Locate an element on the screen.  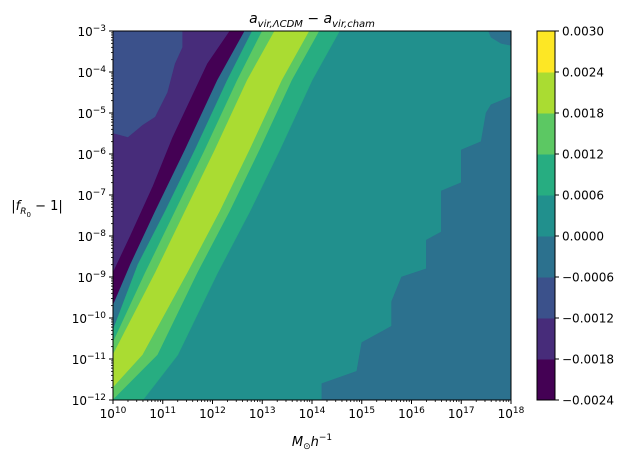
colorbar-frame is located at coordinates (546, 215).